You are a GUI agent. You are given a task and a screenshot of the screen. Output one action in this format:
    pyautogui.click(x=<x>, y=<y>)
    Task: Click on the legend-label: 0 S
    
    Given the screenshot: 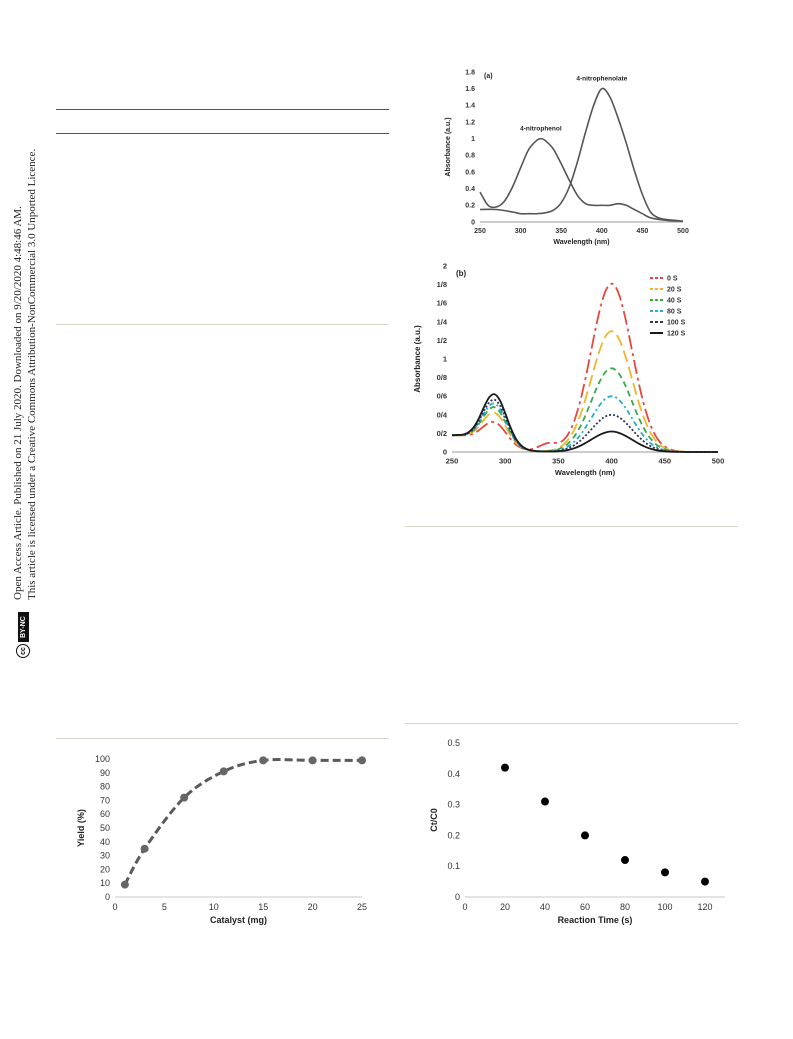 What is the action you would take?
    pyautogui.click(x=672, y=279)
    